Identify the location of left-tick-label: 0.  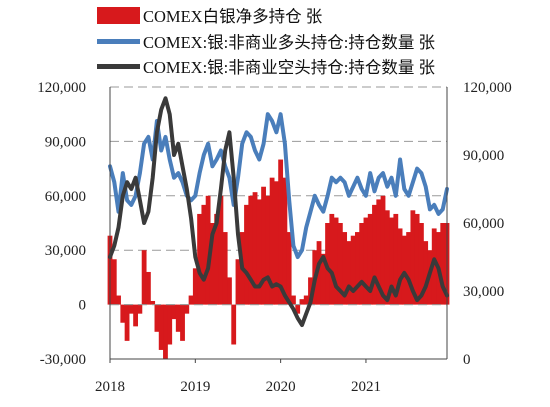
(83, 306).